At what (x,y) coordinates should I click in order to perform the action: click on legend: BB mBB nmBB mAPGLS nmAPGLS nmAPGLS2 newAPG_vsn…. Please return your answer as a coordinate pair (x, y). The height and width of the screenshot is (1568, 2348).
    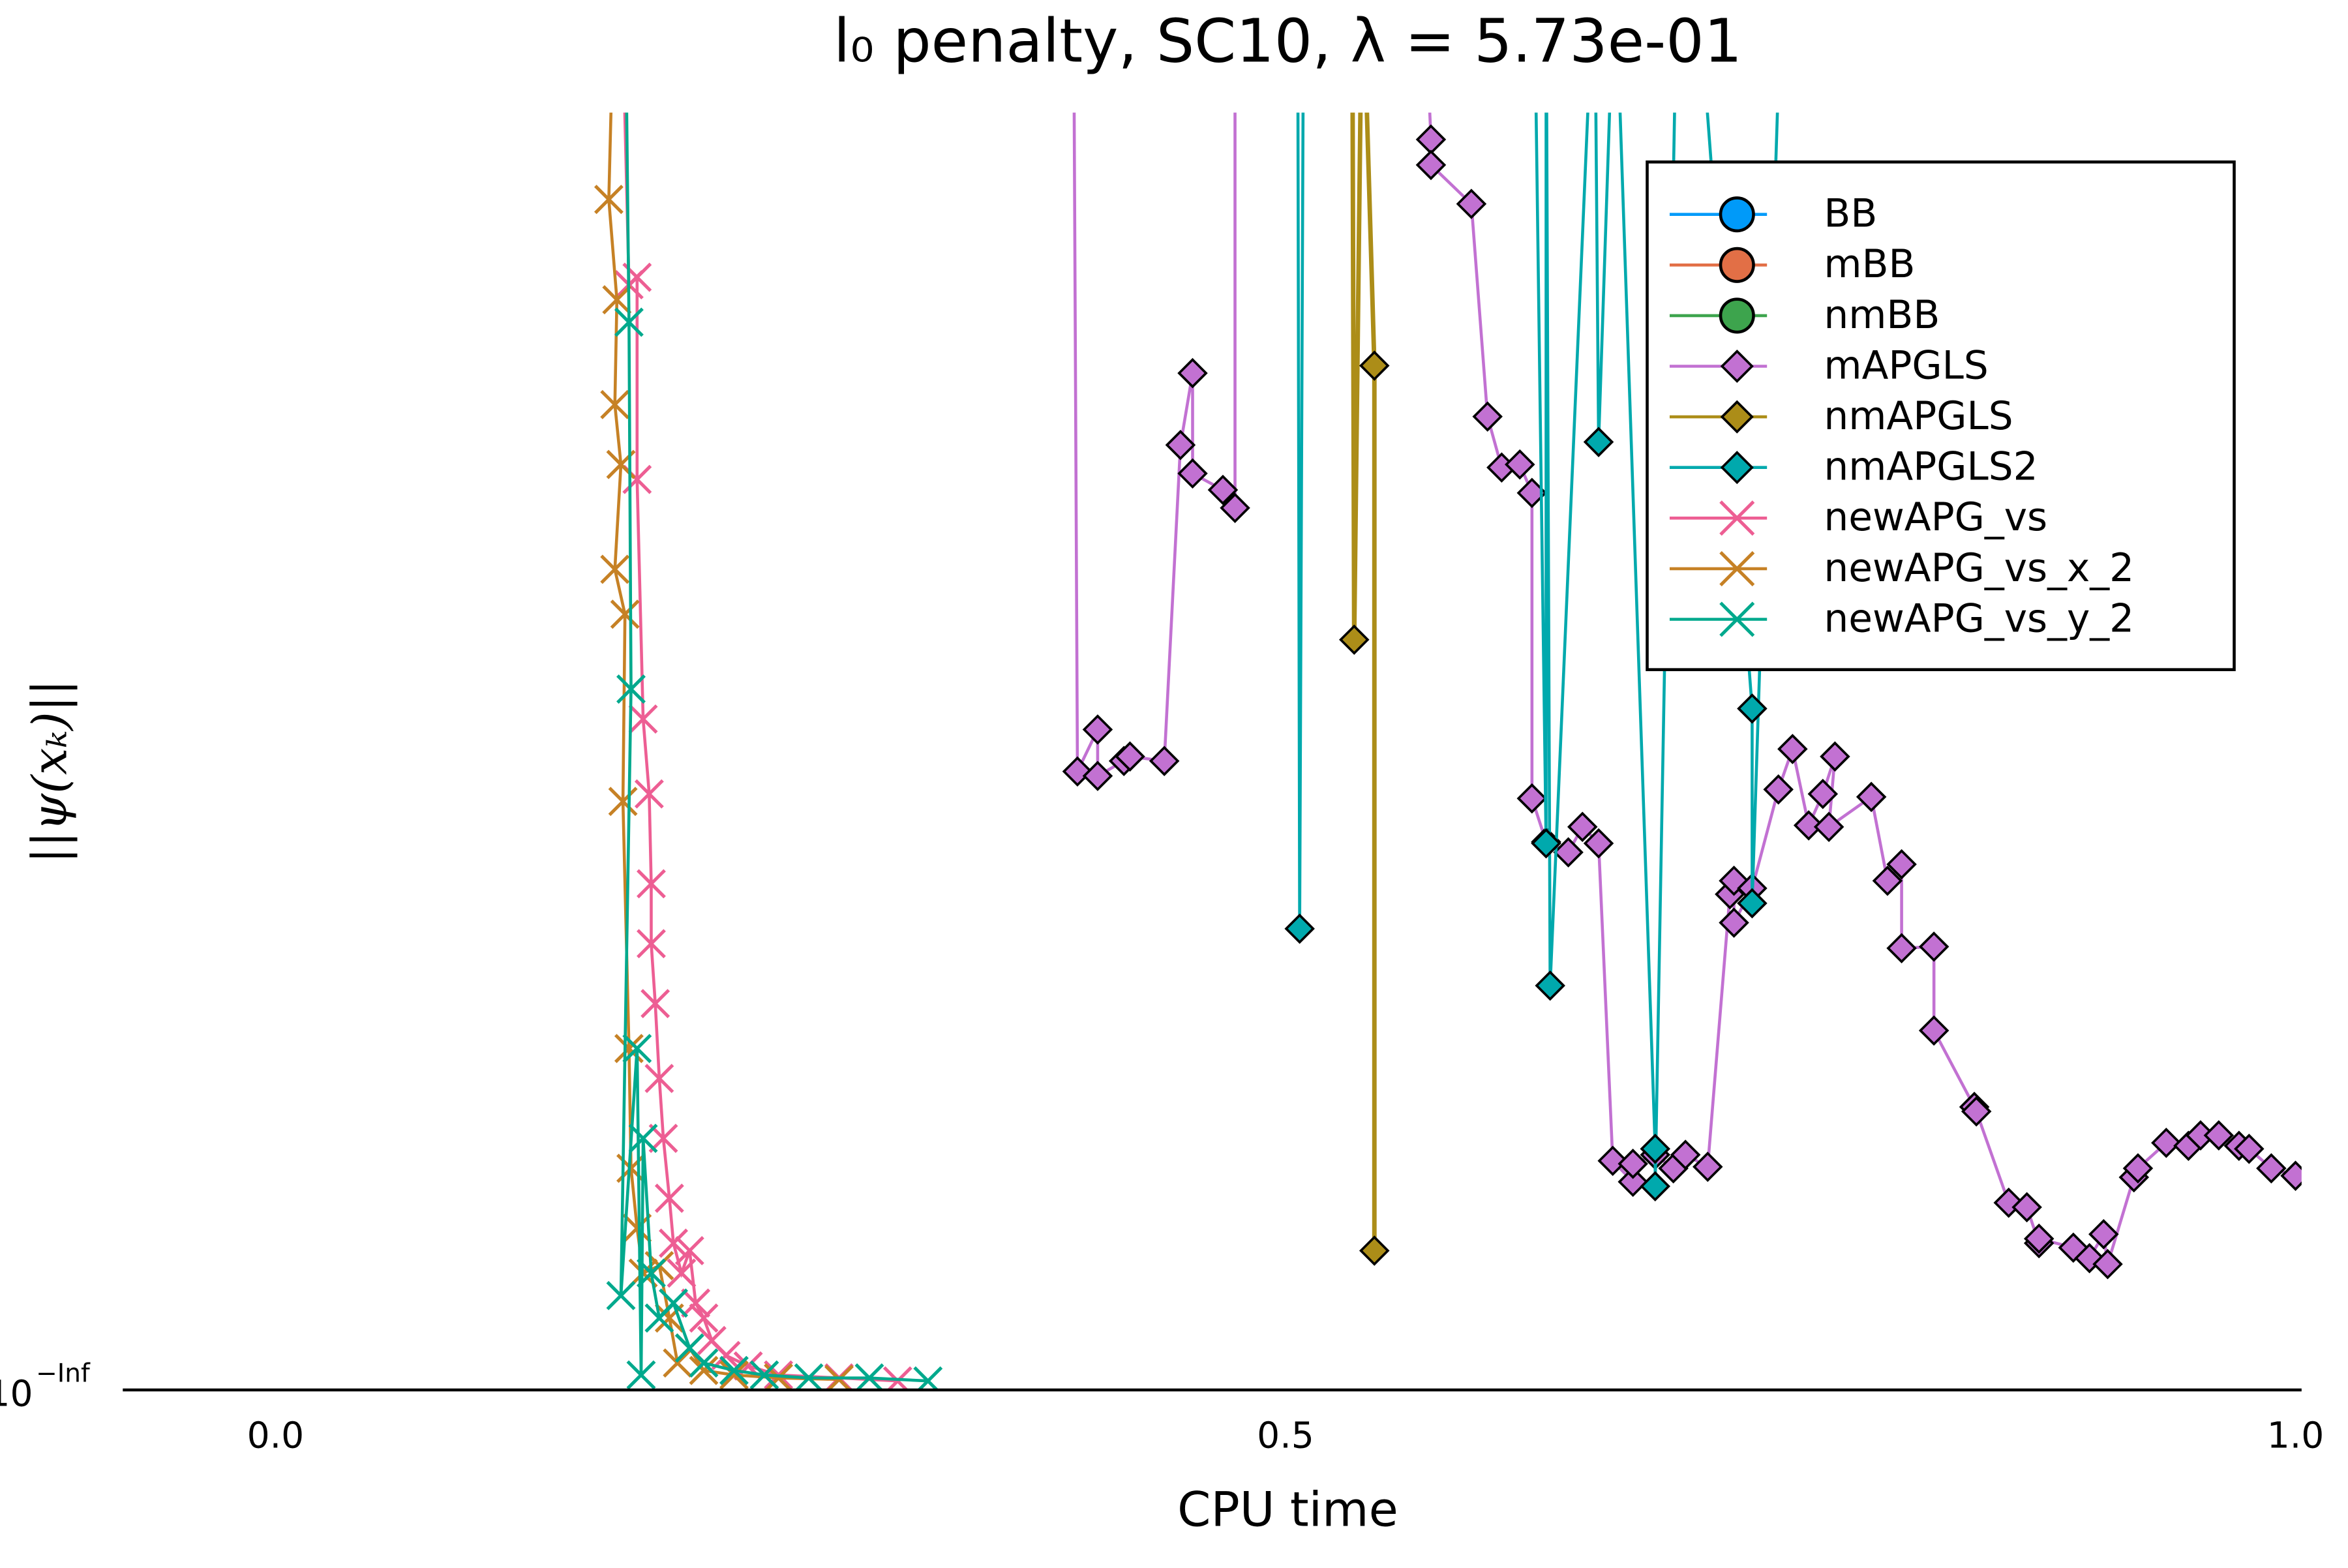
    Looking at the image, I should click on (1941, 415).